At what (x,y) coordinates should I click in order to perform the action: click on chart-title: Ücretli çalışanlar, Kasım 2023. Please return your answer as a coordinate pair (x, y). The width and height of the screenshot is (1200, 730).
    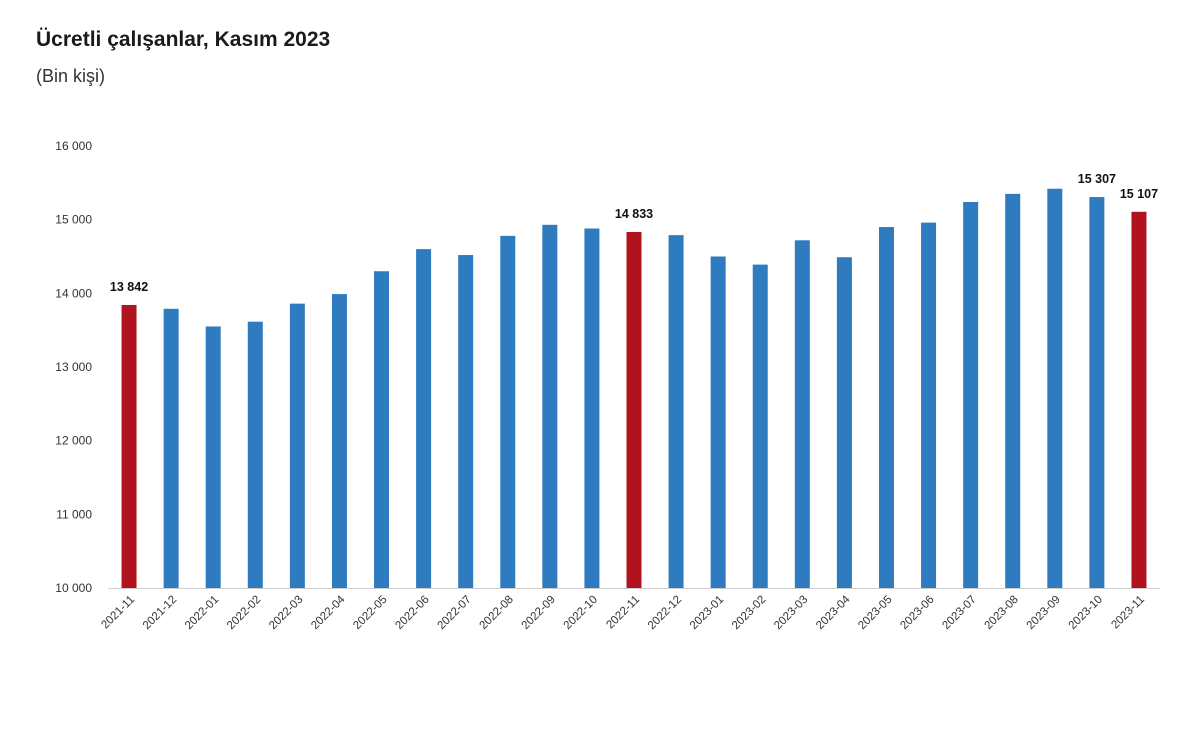
    Looking at the image, I should click on (183, 39).